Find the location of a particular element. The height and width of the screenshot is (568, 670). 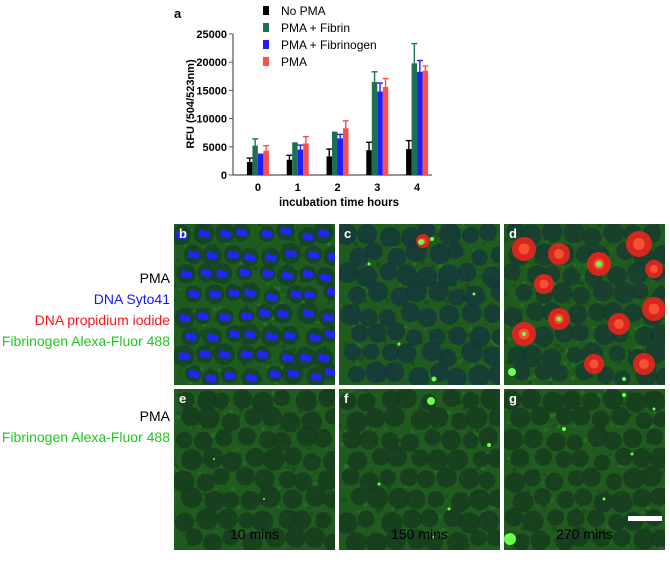

fibrinogen-aggregate is located at coordinates (489, 445).